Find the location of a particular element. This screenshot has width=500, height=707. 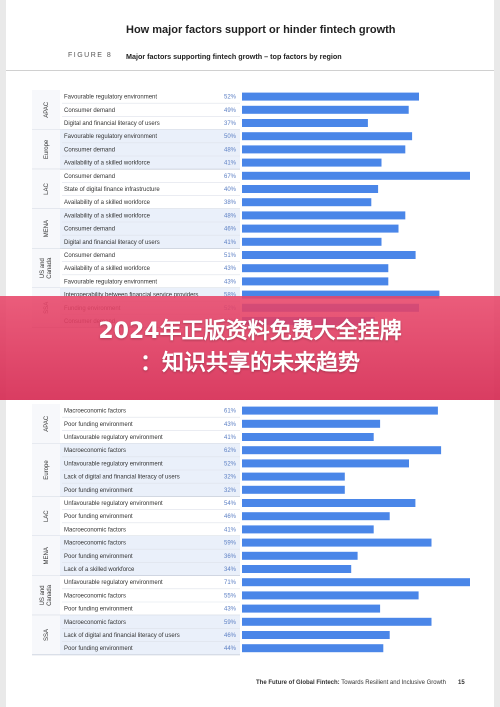

percent-label: 32% is located at coordinates (230, 478).